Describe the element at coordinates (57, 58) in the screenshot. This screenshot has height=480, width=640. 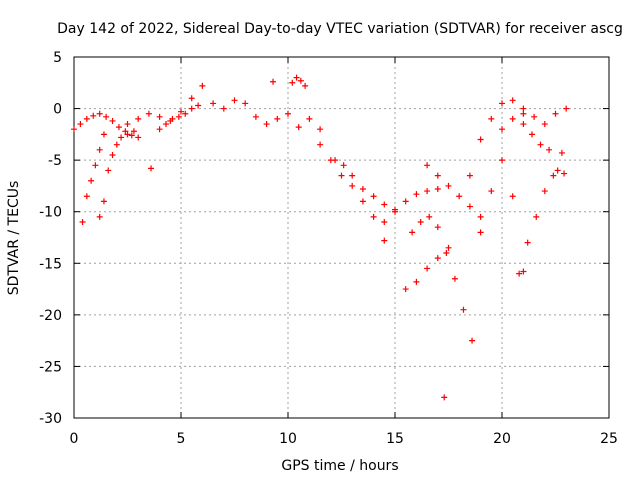
I see `y-tick-label: 5` at that location.